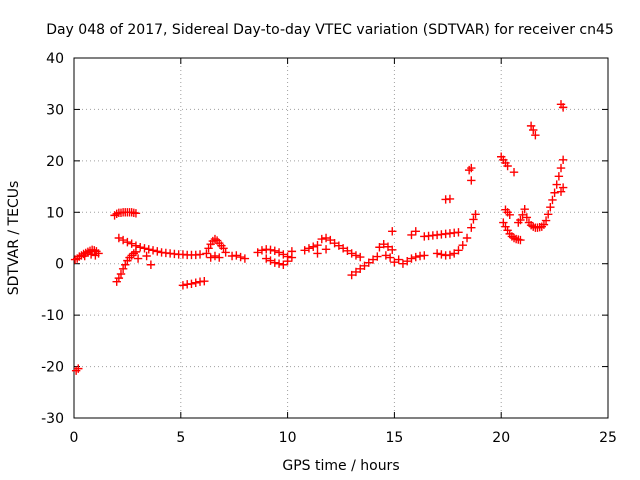 This screenshot has height=480, width=640. What do you see at coordinates (55, 162) in the screenshot?
I see `y-tick-label: 20` at bounding box center [55, 162].